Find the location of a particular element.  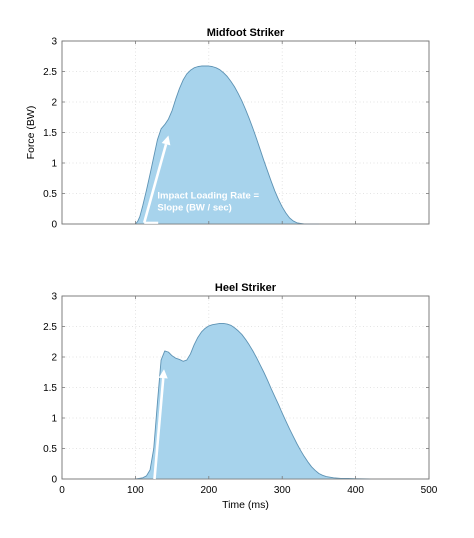

x-tick-label: 300 is located at coordinates (282, 490).